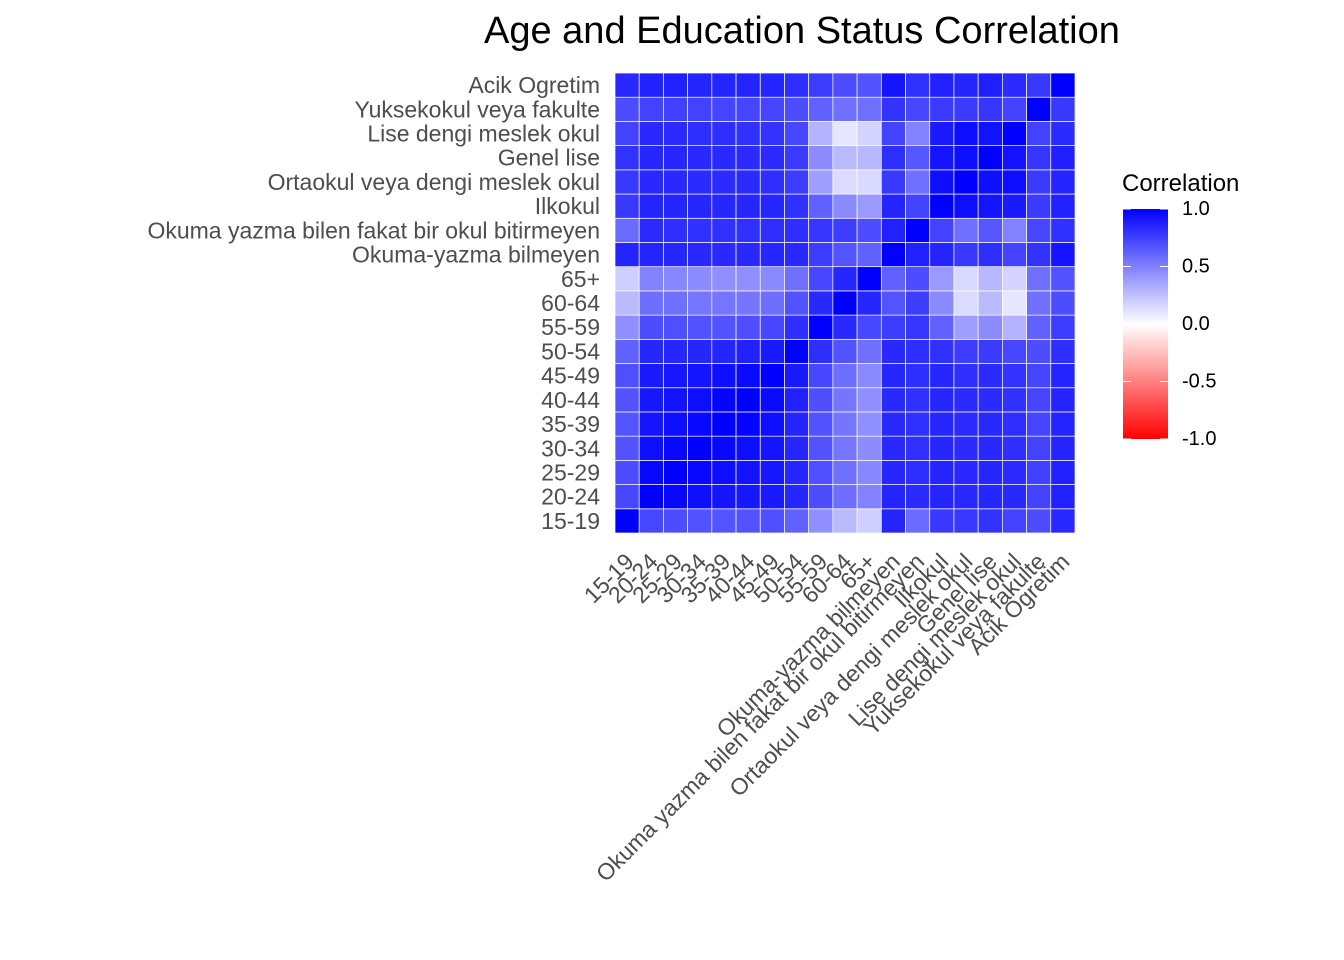 The image size is (1344, 960). I want to click on legend-ticks: 1.0 0.5 0.0 -0.5 -1.0, so click(1169, 324).